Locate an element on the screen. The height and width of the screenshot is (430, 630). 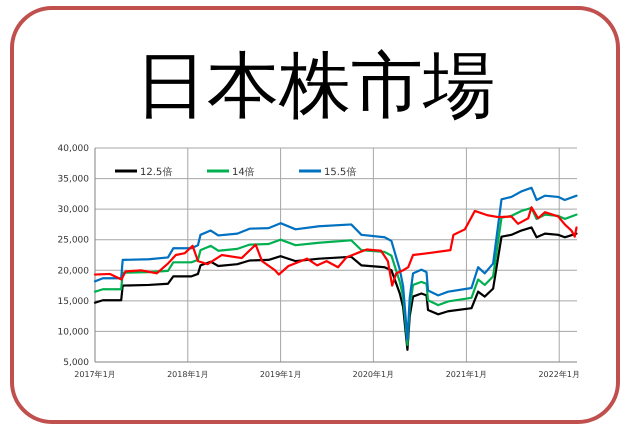
y-tick-label: 30,000 is located at coordinates (74, 210).